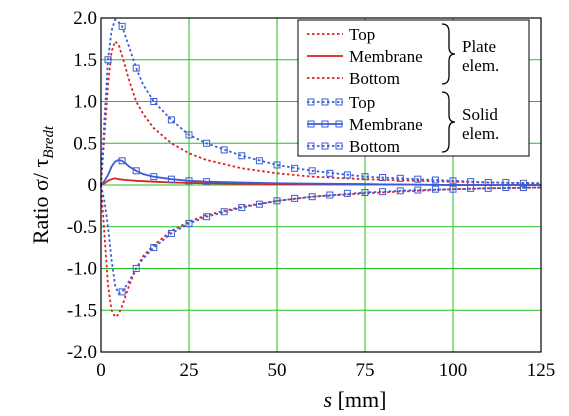 The image size is (569, 416). I want to click on legend-label-1: Membrane, so click(386, 56).